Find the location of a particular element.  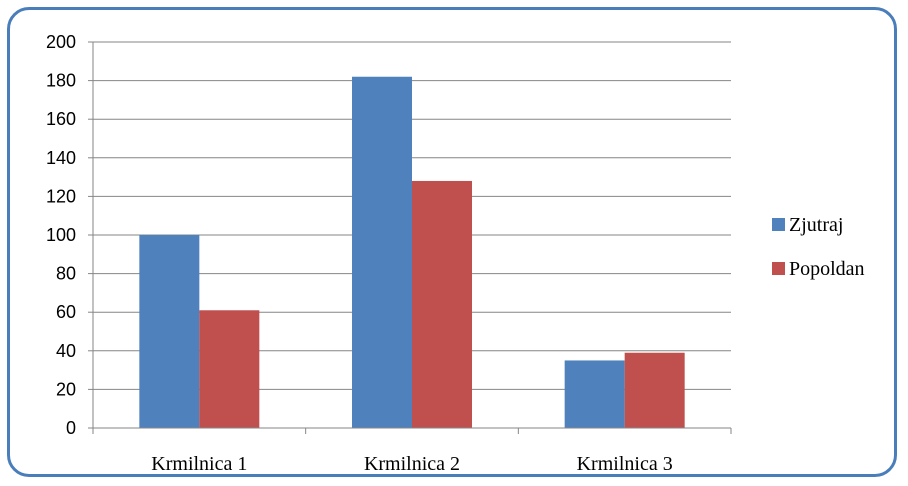

y-tick-labels: 0 20 40 60 80 100 120 140 160 180 200 is located at coordinates (61, 235).